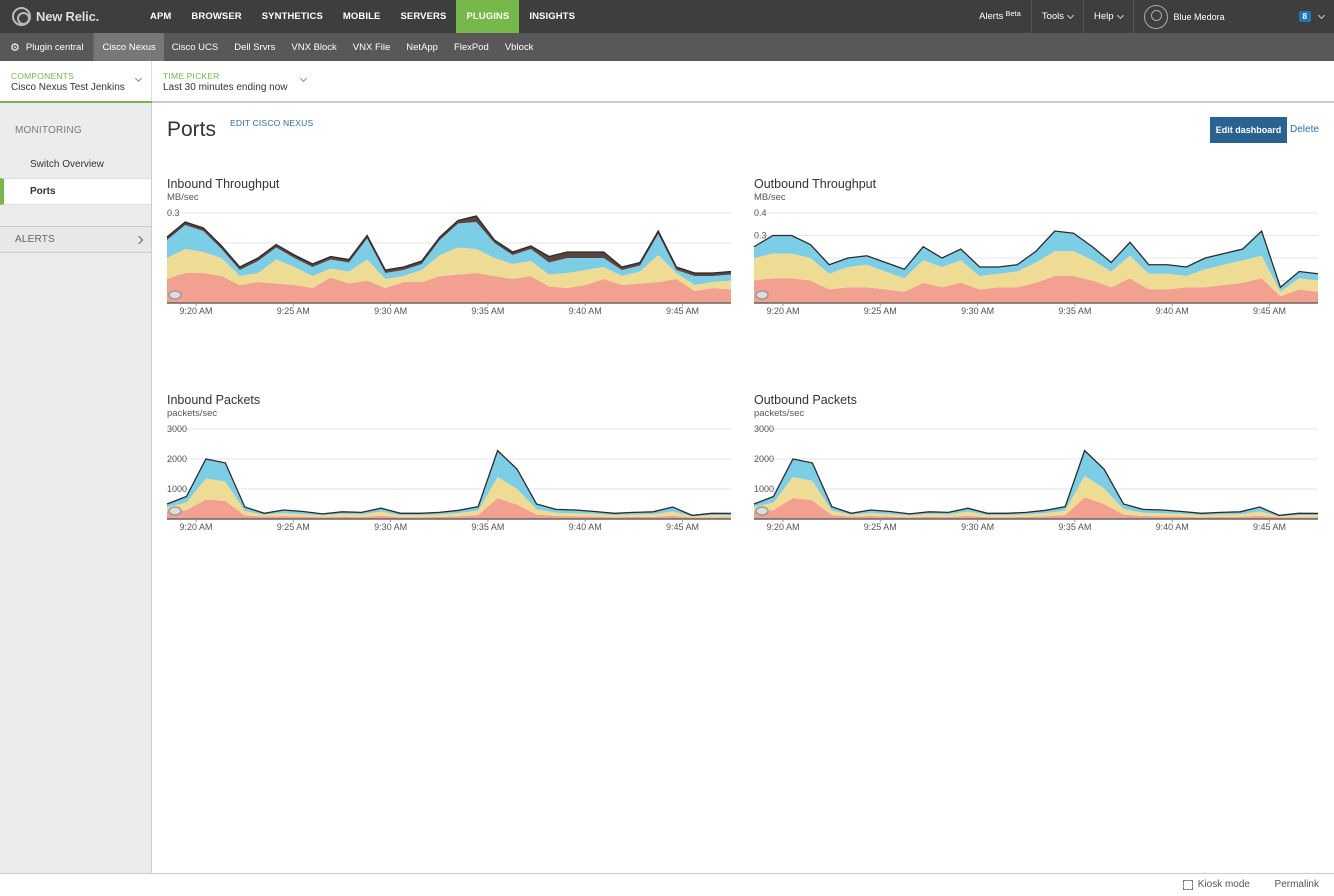 Image resolution: width=1334 pixels, height=896 pixels. What do you see at coordinates (68, 87) in the screenshot?
I see `components-value: Cisco Nexus Test Jenkins` at bounding box center [68, 87].